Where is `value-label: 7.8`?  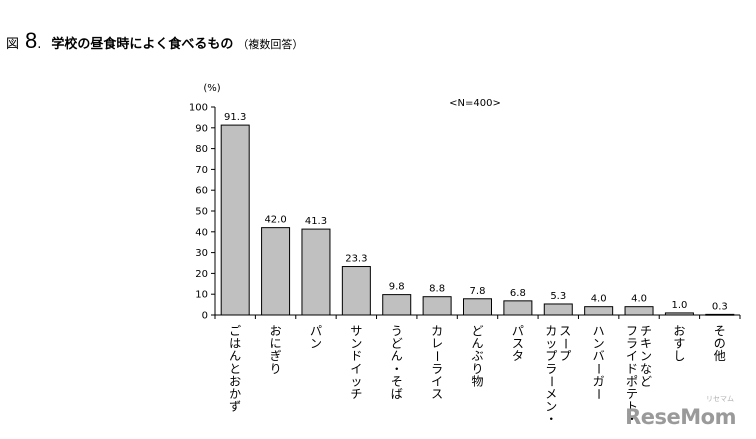 value-label: 7.8 is located at coordinates (478, 291).